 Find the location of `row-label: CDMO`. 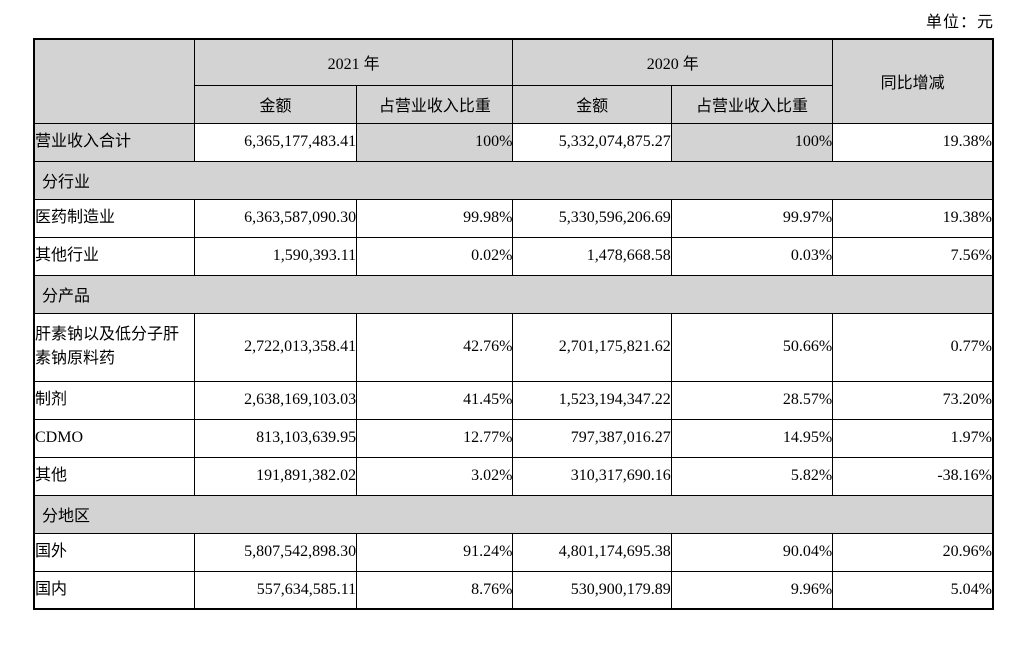

row-label: CDMO is located at coordinates (114, 438).